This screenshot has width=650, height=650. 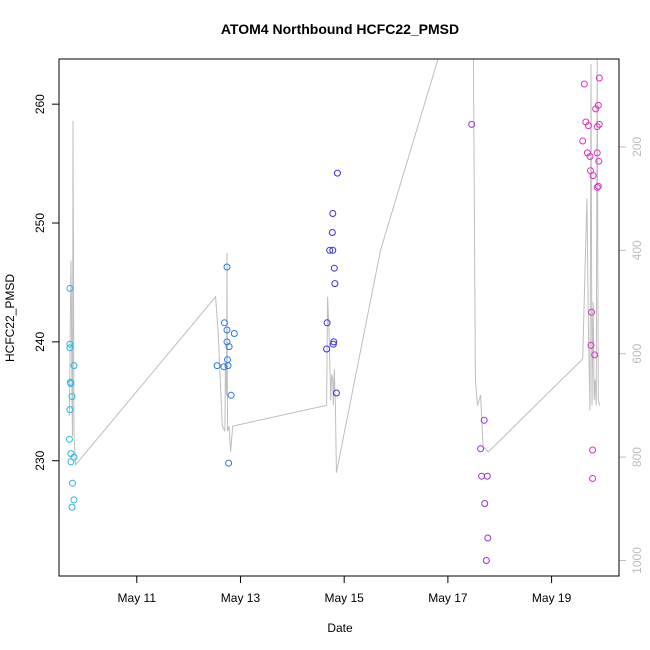 What do you see at coordinates (637, 250) in the screenshot?
I see `y-right-tick-label: 400` at bounding box center [637, 250].